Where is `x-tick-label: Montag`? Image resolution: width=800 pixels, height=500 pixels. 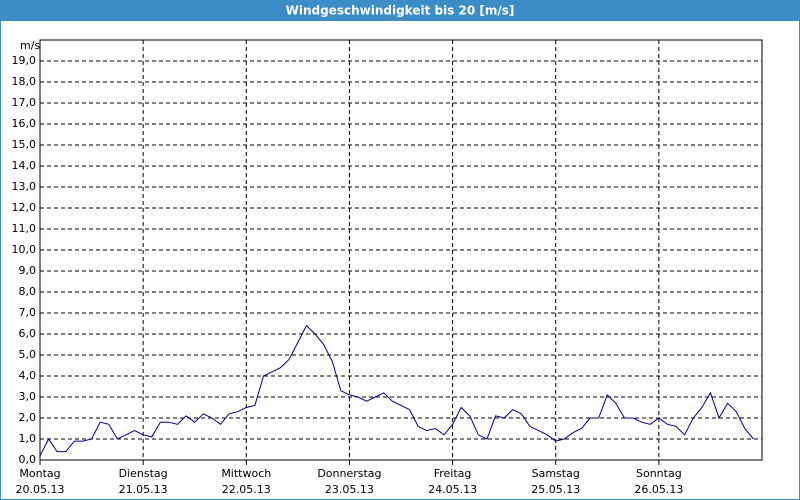
x-tick-label: Montag is located at coordinates (39, 473).